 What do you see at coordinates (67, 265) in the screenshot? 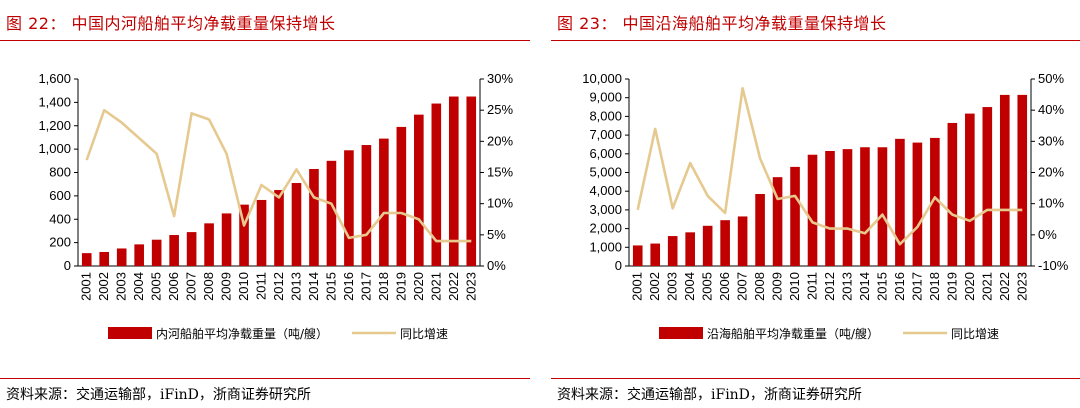
I see `left-axis-tick-label: 0` at bounding box center [67, 265].